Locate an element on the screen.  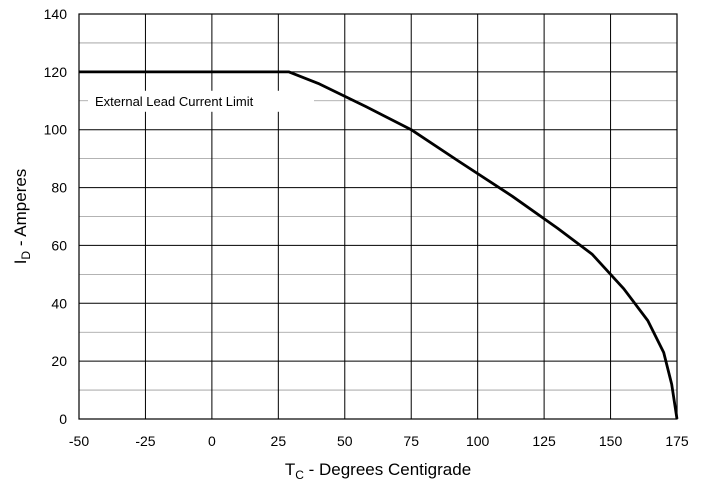
x-axis-label: TC - Degrees Centigrade is located at coordinates (378, 471).